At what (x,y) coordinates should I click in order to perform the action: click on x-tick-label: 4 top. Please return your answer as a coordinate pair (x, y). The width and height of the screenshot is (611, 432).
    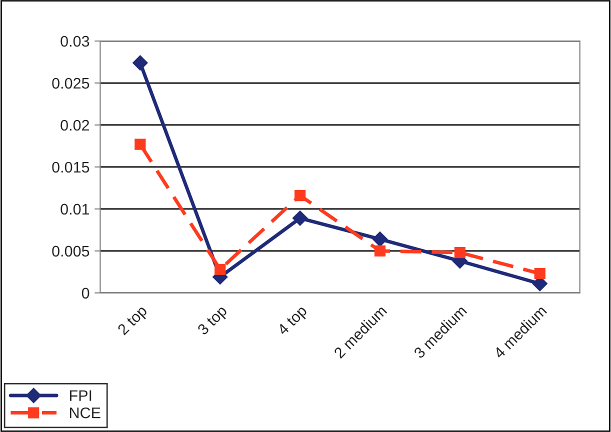
    Looking at the image, I should click on (293, 321).